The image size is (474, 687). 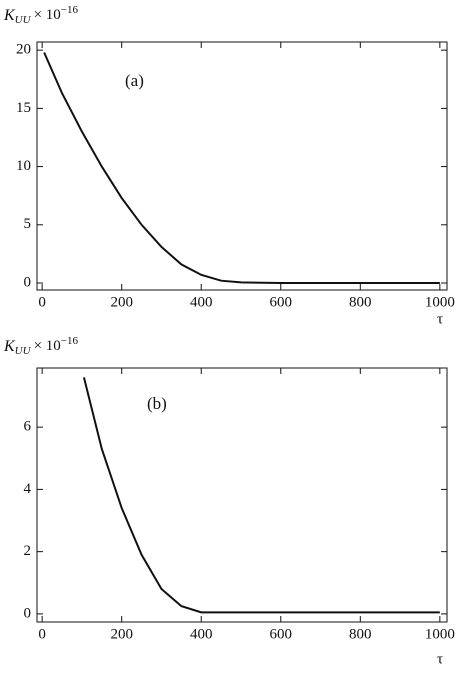 What do you see at coordinates (23, 108) in the screenshot?
I see `y-tick-label: 15` at bounding box center [23, 108].